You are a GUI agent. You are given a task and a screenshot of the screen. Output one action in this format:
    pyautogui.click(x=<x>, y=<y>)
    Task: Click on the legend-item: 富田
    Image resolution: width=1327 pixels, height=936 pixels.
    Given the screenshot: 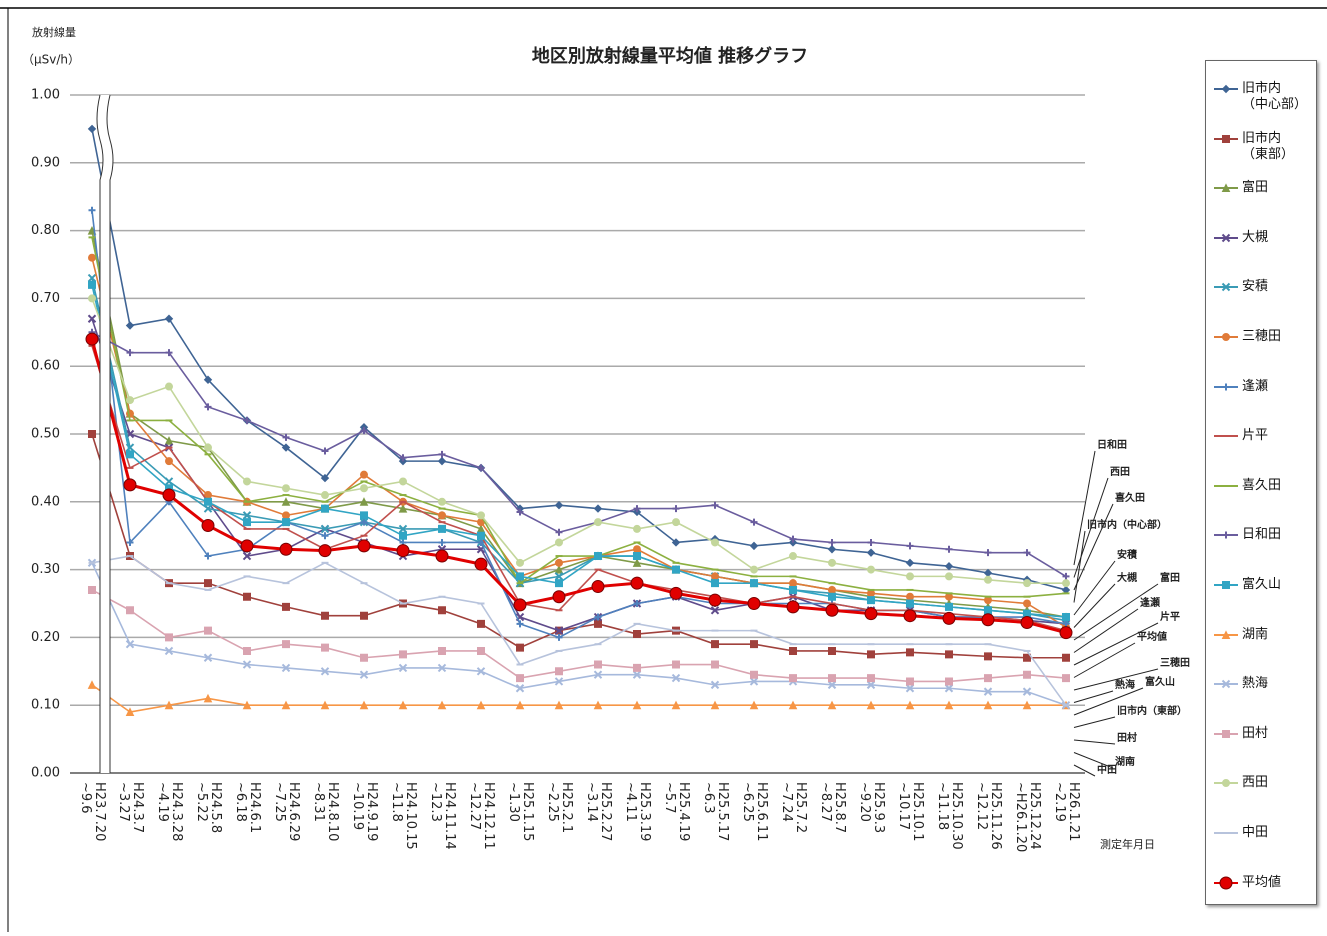 What is the action you would take?
    pyautogui.click(x=1240, y=188)
    